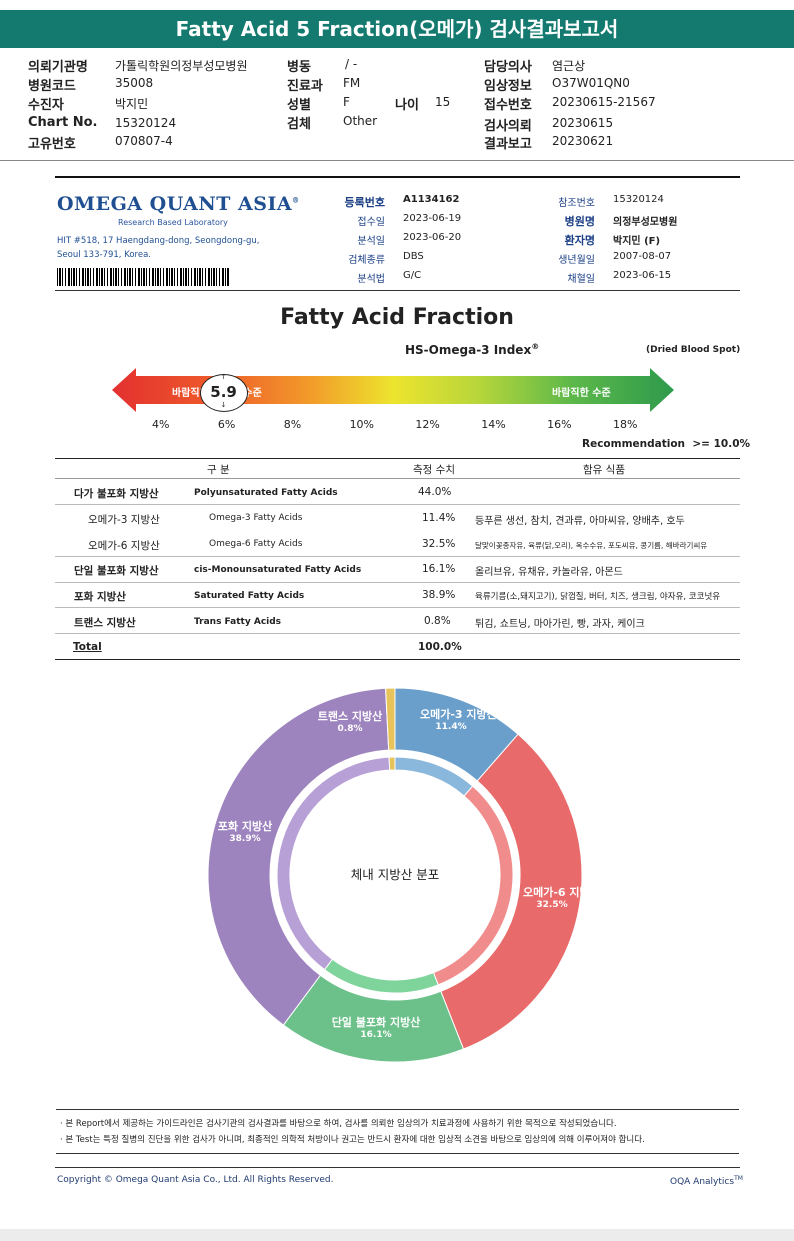 The height and width of the screenshot is (1241, 794). Describe the element at coordinates (508, 86) in the screenshot. I see `clinical-info-label: 임상정보` at that location.